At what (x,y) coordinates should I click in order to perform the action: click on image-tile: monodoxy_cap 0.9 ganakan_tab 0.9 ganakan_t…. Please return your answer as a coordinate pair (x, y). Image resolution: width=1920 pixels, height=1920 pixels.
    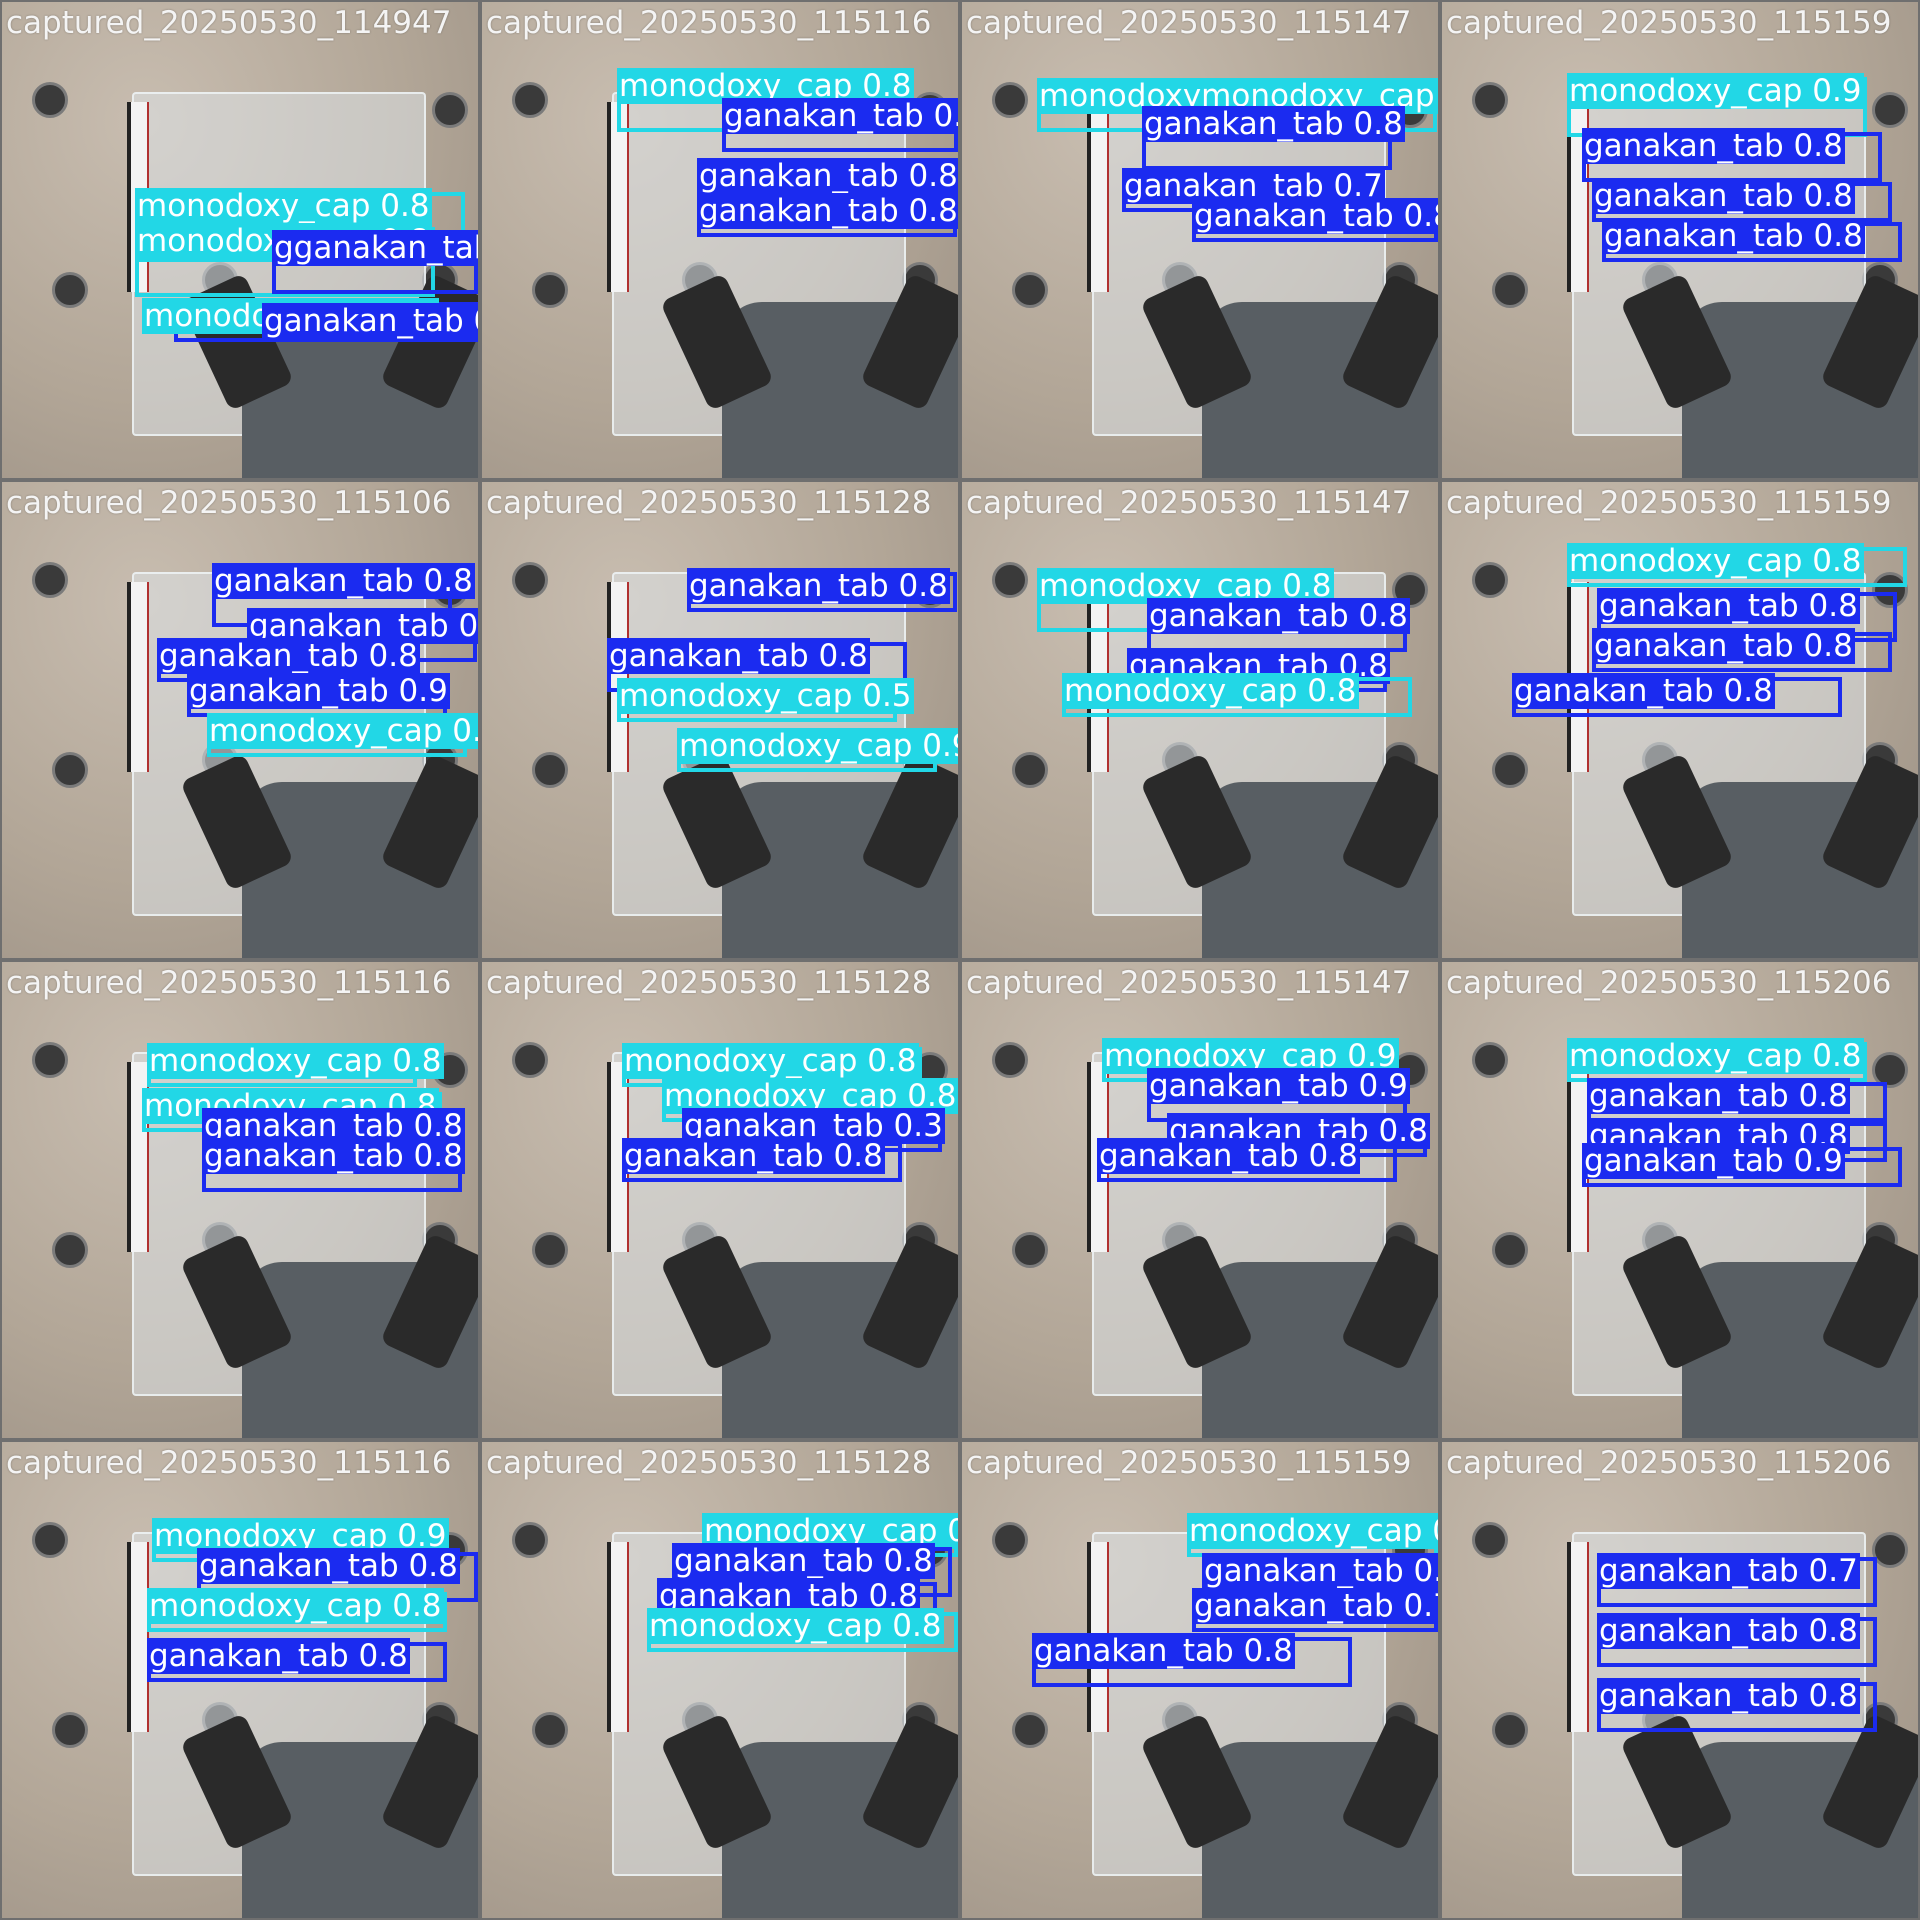
    Looking at the image, I should click on (1200, 1200).